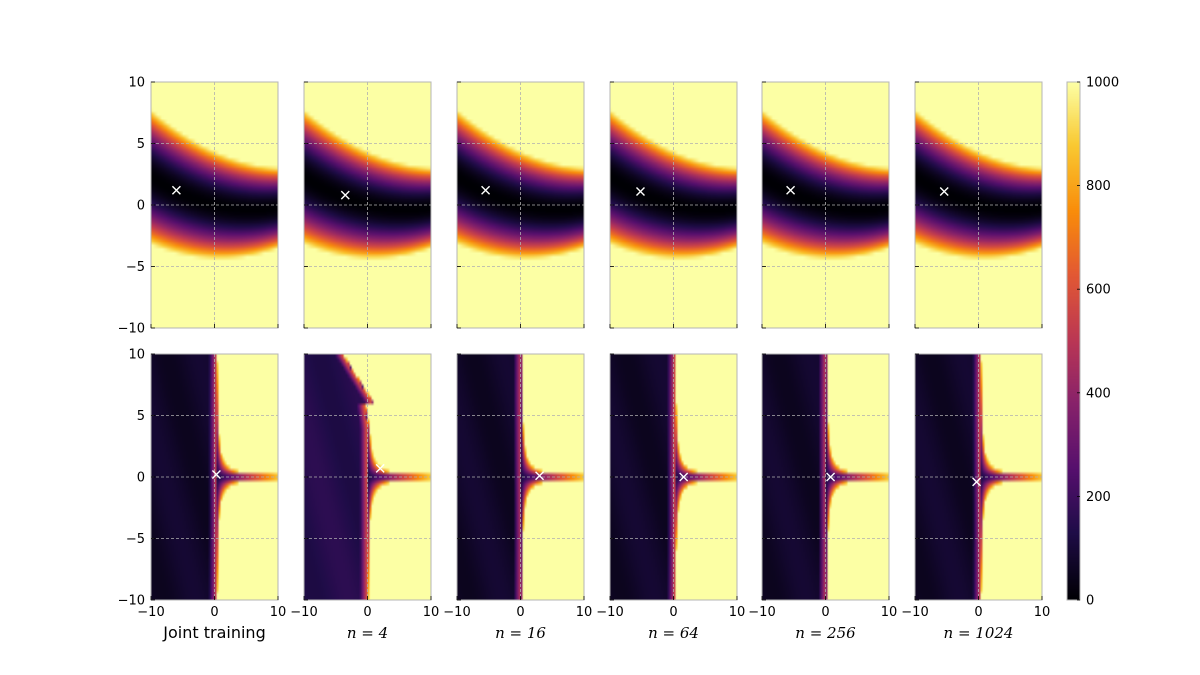 Image resolution: width=1200 pixels, height=675 pixels. Describe the element at coordinates (1092, 342) in the screenshot. I see `colorbar: 0 200 400 600 800 1000` at that location.